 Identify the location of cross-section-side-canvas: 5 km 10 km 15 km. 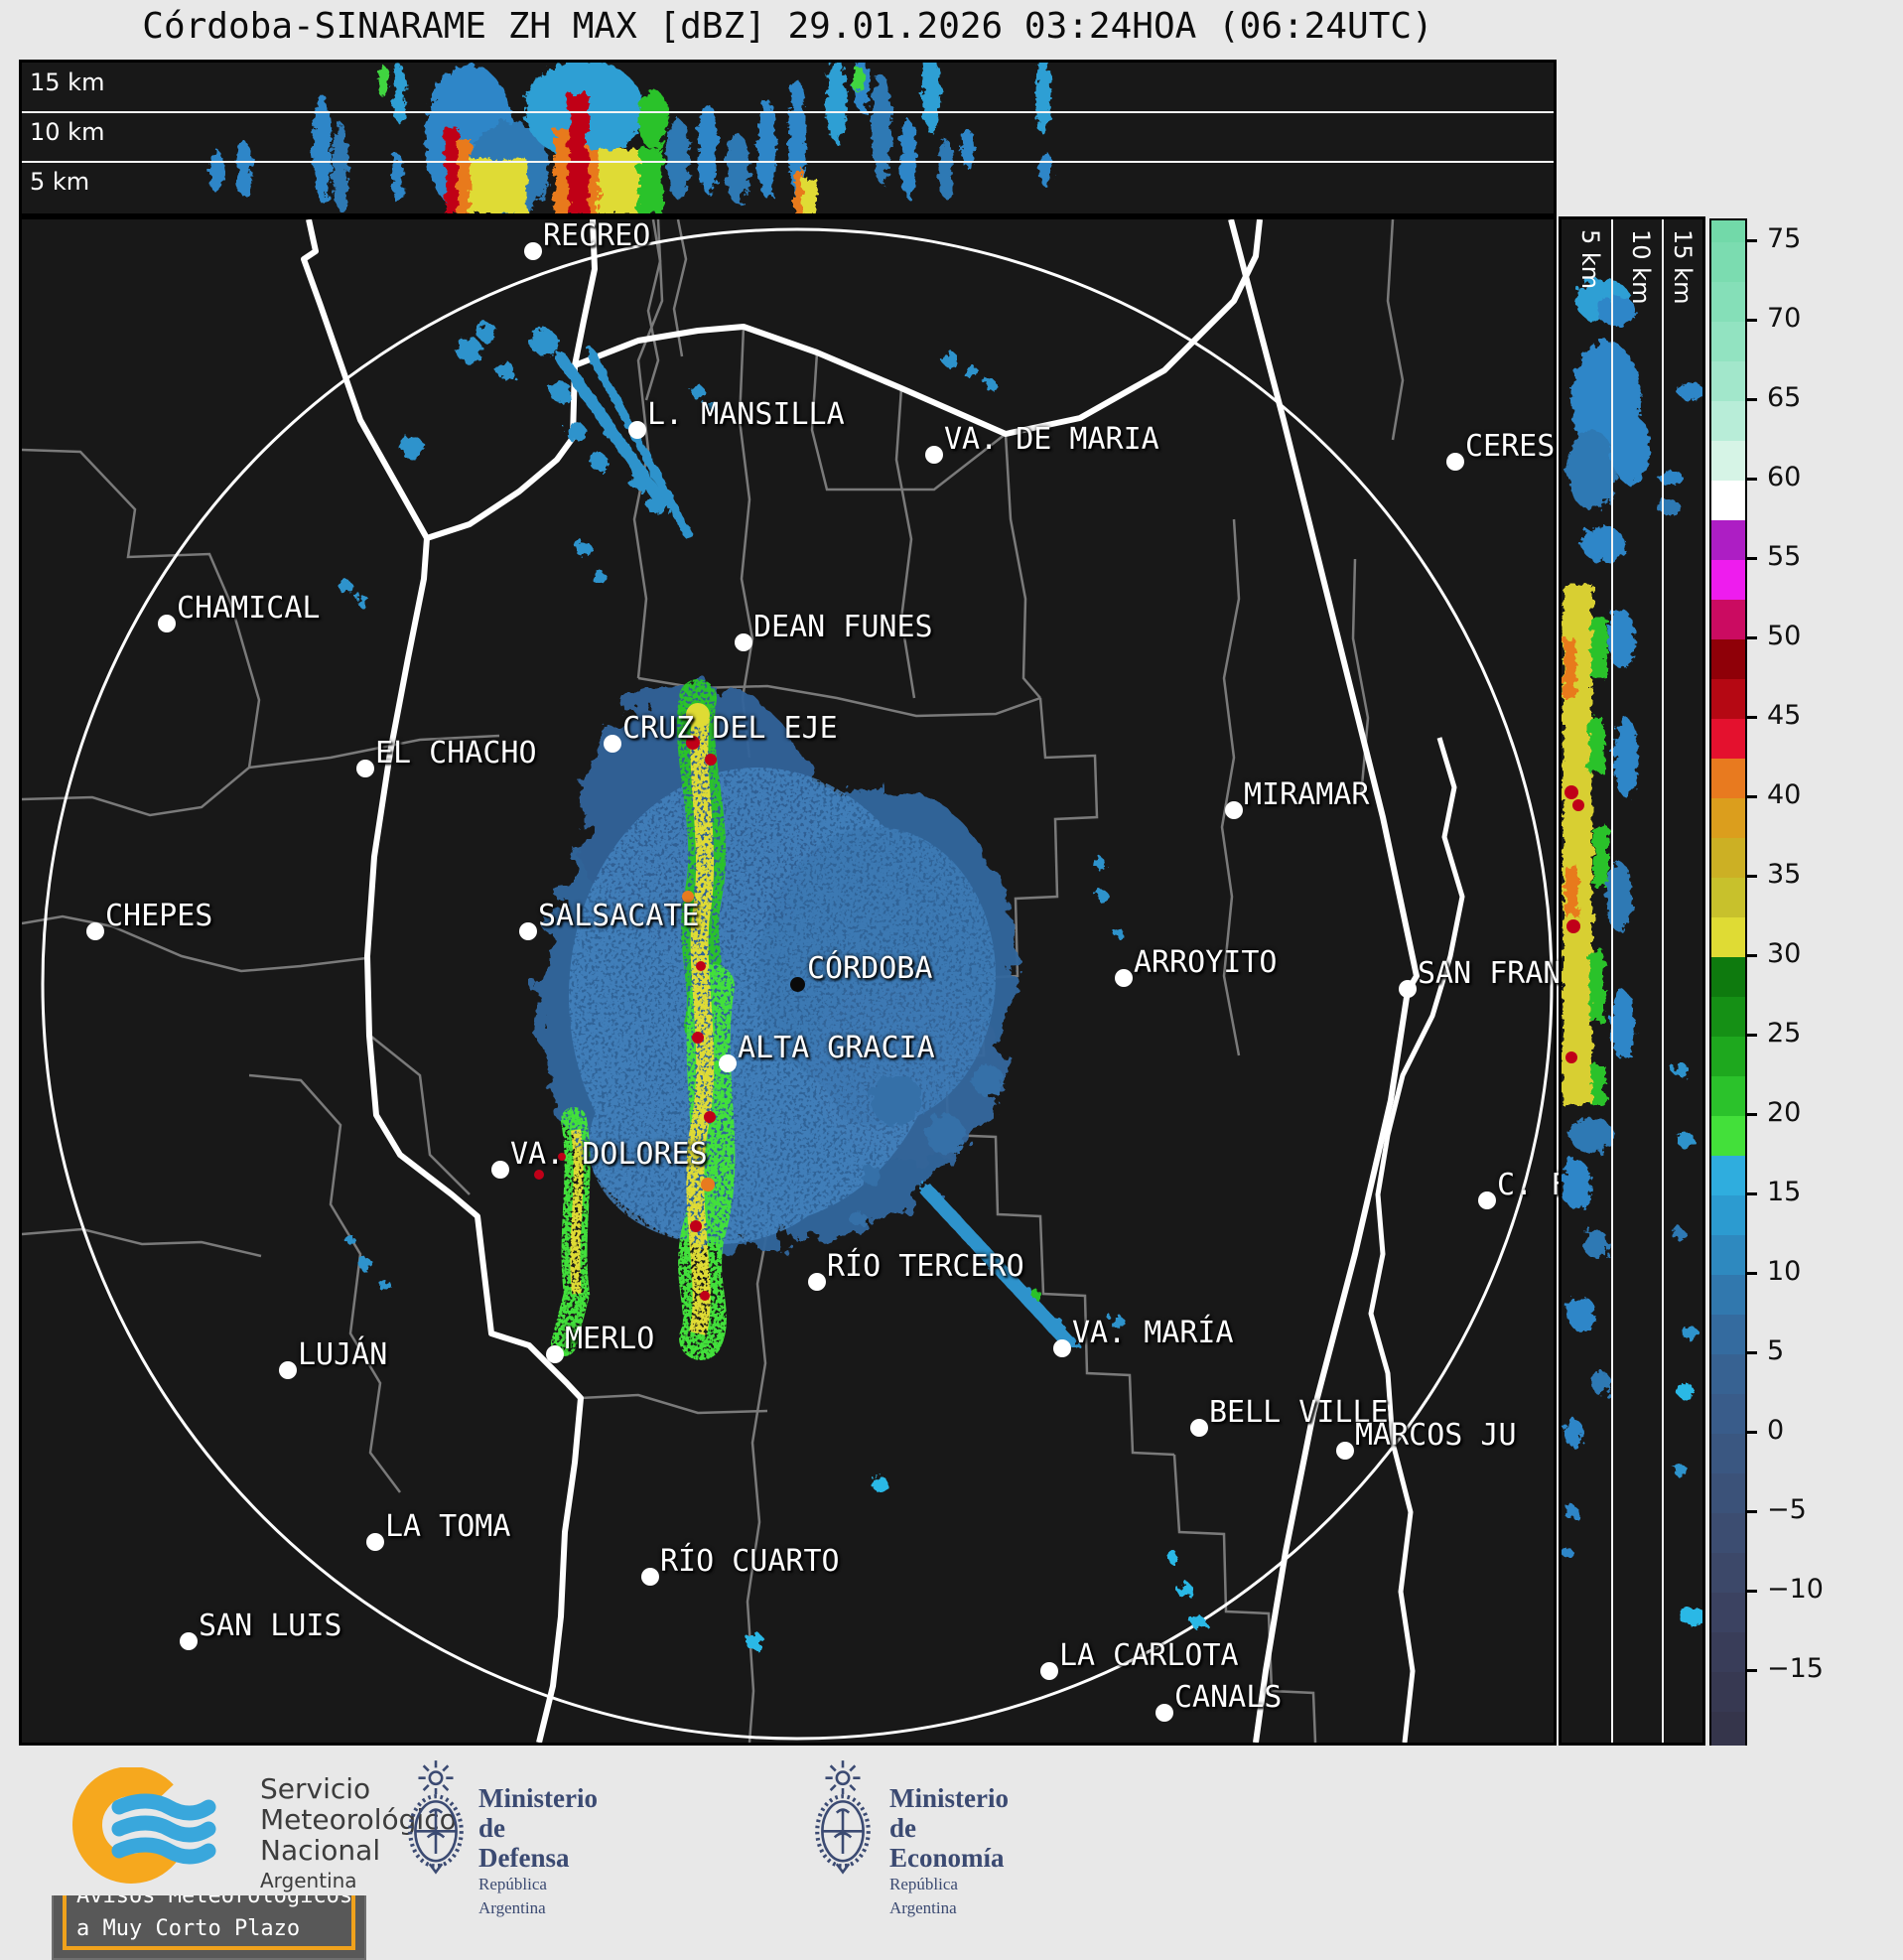
(1632, 981).